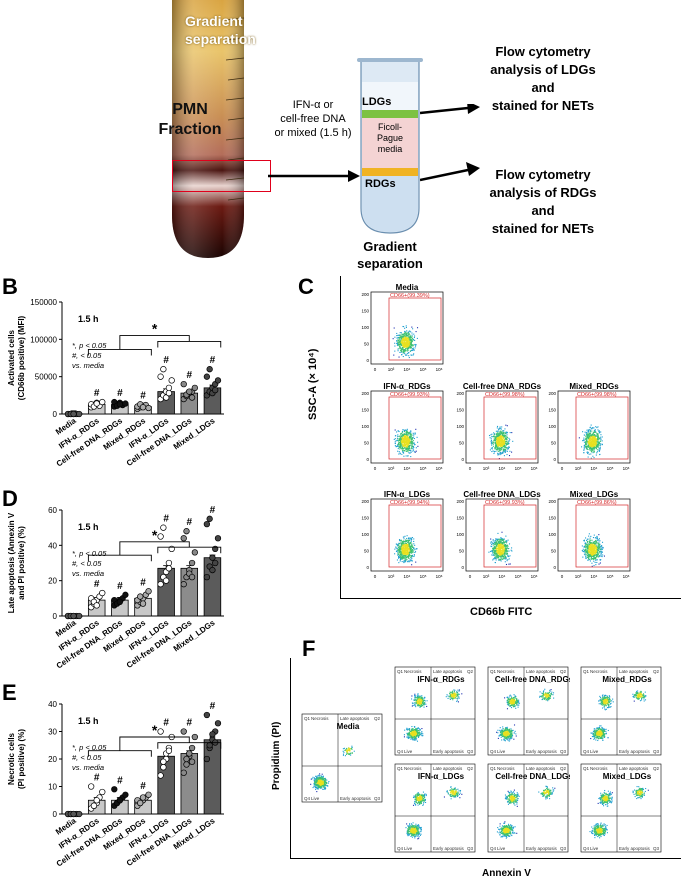 The image size is (685, 888). I want to click on panel-c-x-axis: CD66b FITC, so click(501, 612).